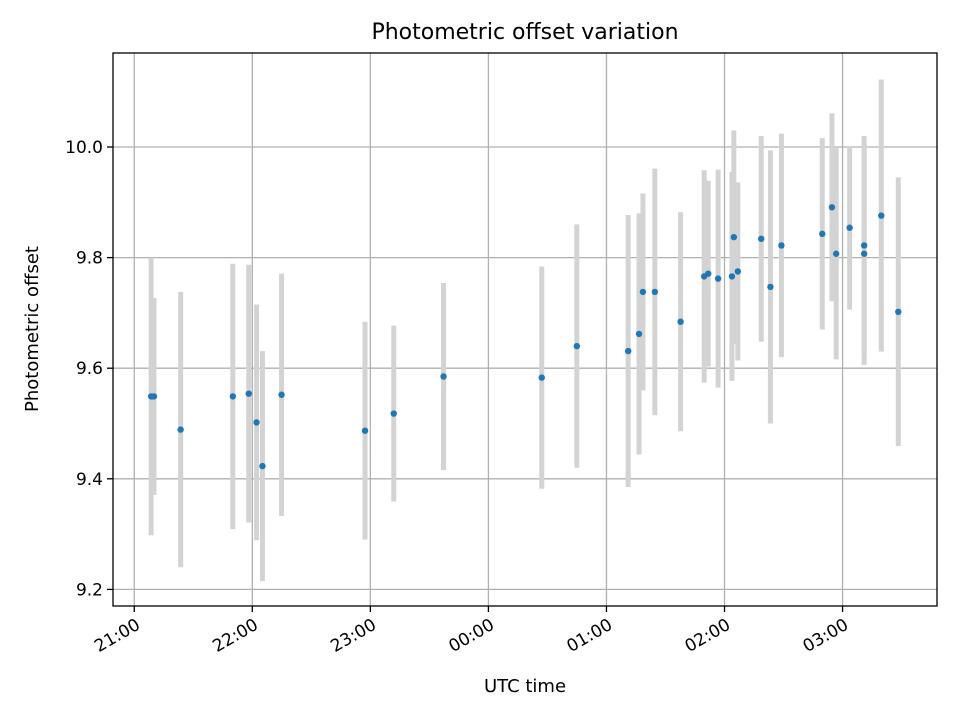  I want to click on y-tick-label-1: 9.4, so click(89, 480).